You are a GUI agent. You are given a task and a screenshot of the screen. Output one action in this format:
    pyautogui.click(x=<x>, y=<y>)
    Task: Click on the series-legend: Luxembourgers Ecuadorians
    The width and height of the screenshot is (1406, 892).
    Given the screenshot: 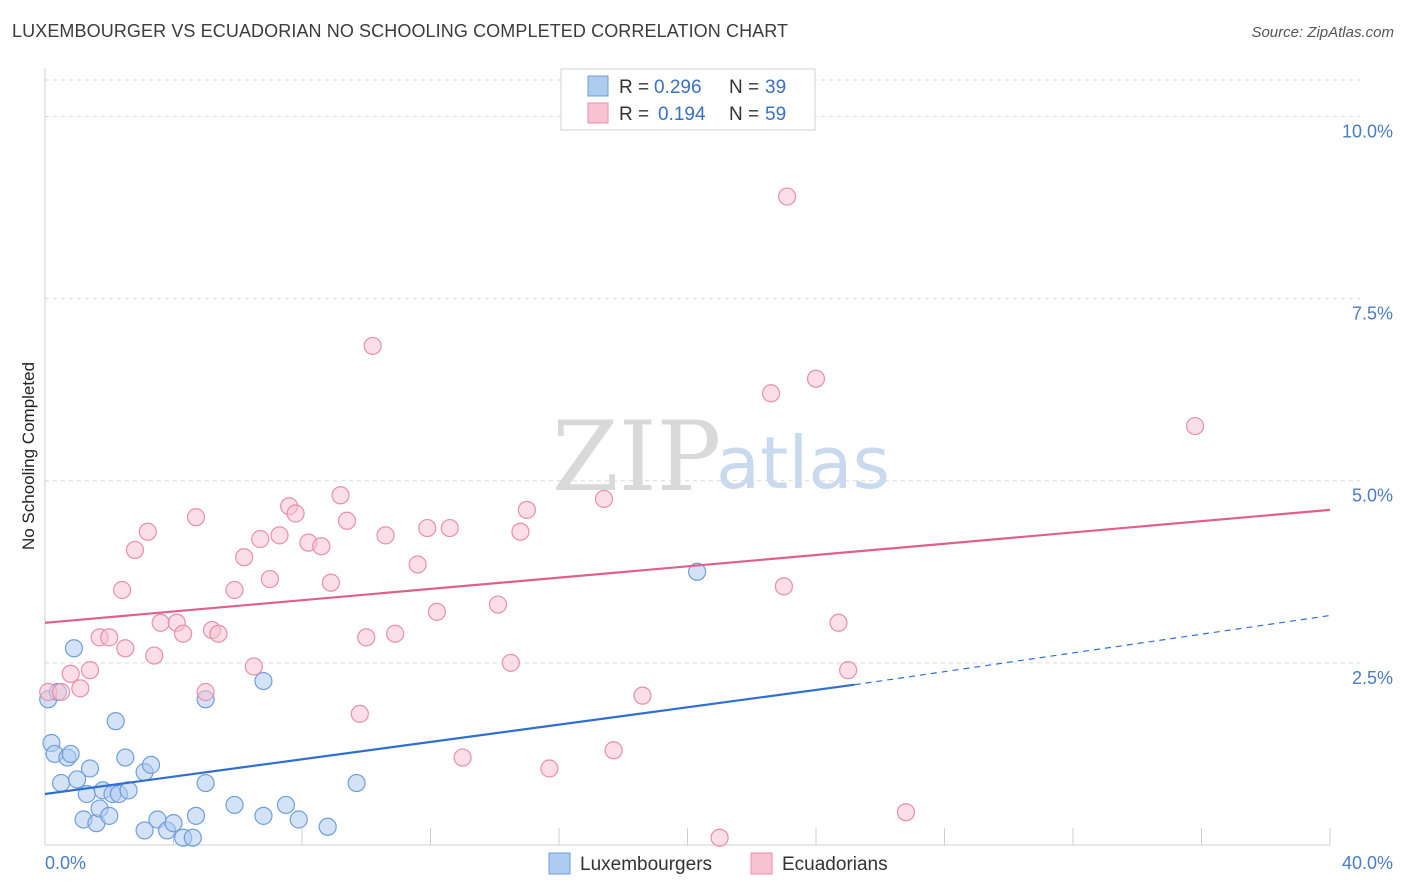 What is the action you would take?
    pyautogui.click(x=718, y=863)
    